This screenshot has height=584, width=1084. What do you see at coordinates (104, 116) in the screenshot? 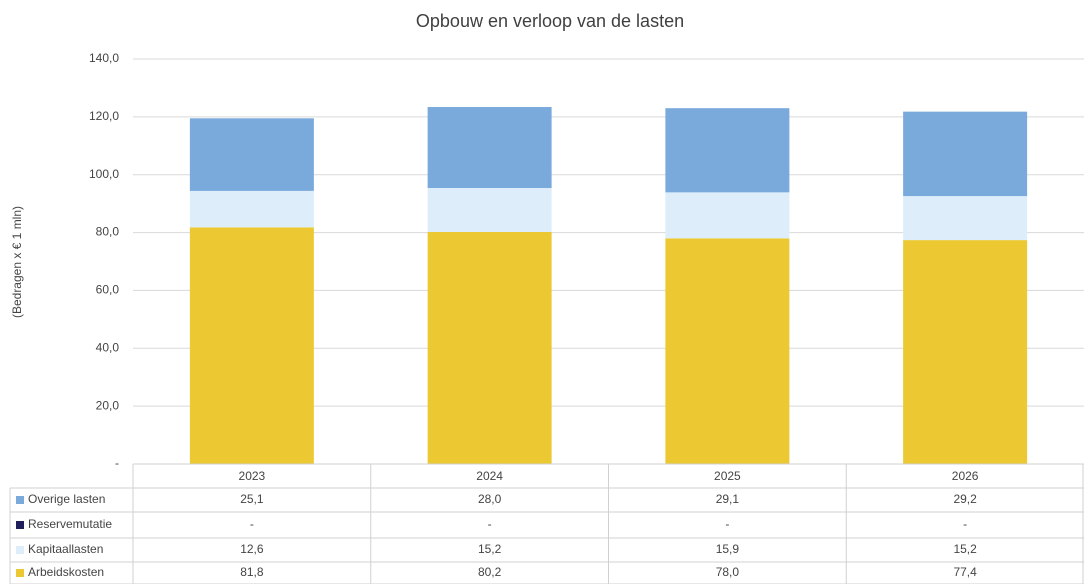
I see `y-tick-label: 120,0` at bounding box center [104, 116].